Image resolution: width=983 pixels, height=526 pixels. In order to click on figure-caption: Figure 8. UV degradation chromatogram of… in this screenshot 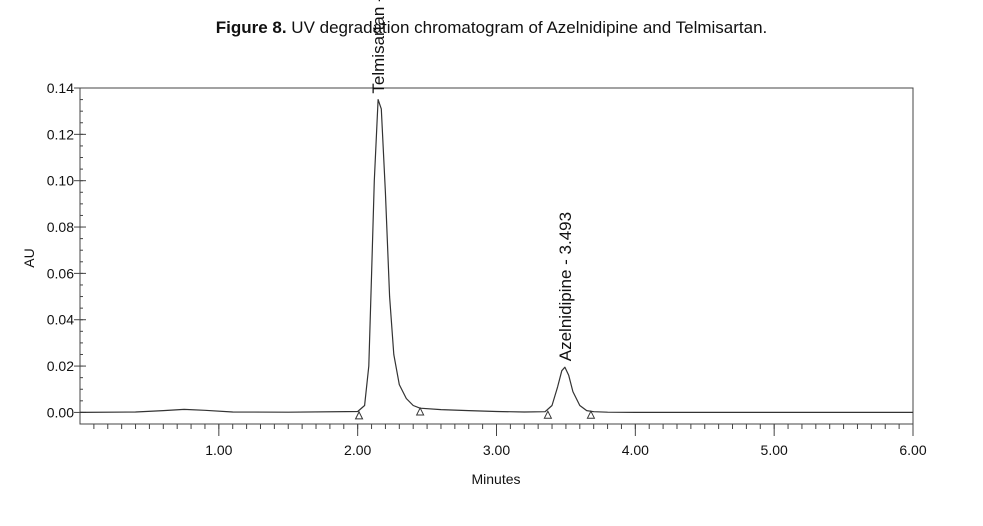, I will do `click(491, 28)`.